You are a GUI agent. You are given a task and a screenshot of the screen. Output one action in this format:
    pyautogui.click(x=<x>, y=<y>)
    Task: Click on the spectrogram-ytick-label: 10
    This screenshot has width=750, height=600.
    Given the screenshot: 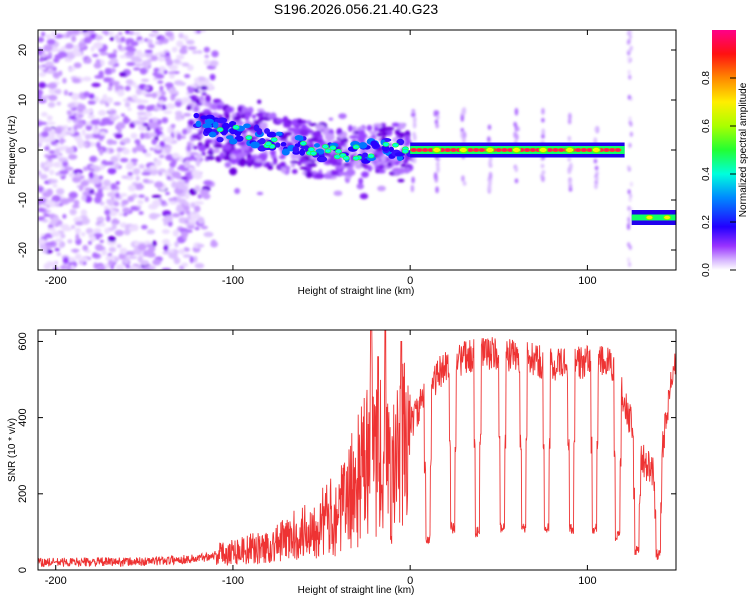 What is the action you would take?
    pyautogui.click(x=23, y=100)
    